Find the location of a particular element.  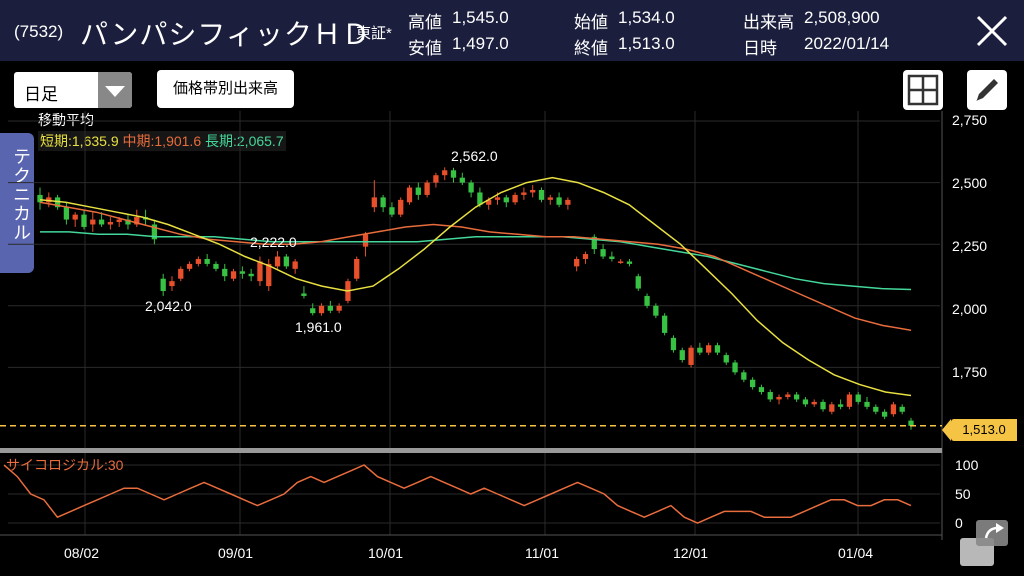

moving-average-values: 短期:1,635.9 中期:1,901.6 長期:2,065.7 is located at coordinates (162, 141).